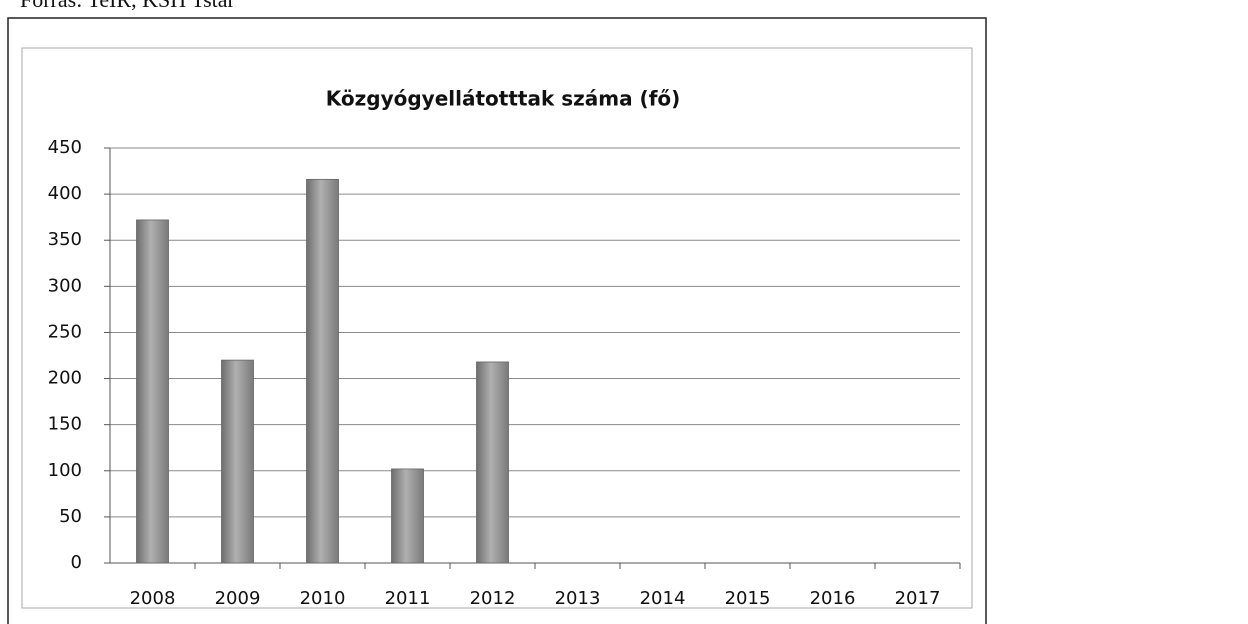 This screenshot has width=1248, height=624. Describe the element at coordinates (65, 285) in the screenshot. I see `y-tick-label: 300` at that location.